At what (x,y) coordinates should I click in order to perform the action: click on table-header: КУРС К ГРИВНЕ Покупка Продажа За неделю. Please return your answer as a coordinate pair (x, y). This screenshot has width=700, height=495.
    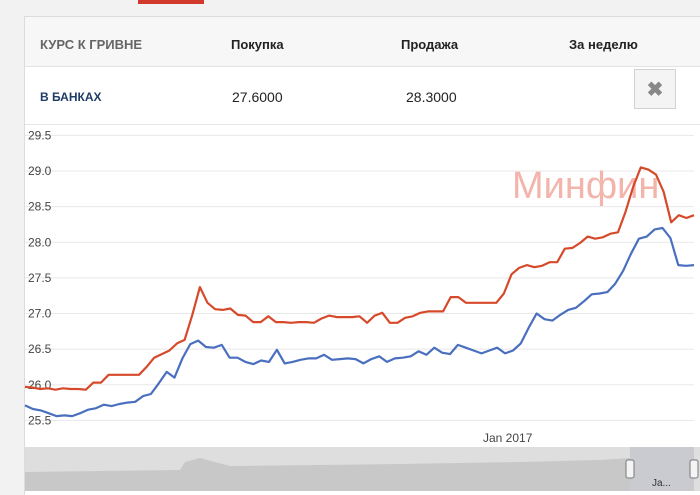
    Looking at the image, I should click on (362, 42).